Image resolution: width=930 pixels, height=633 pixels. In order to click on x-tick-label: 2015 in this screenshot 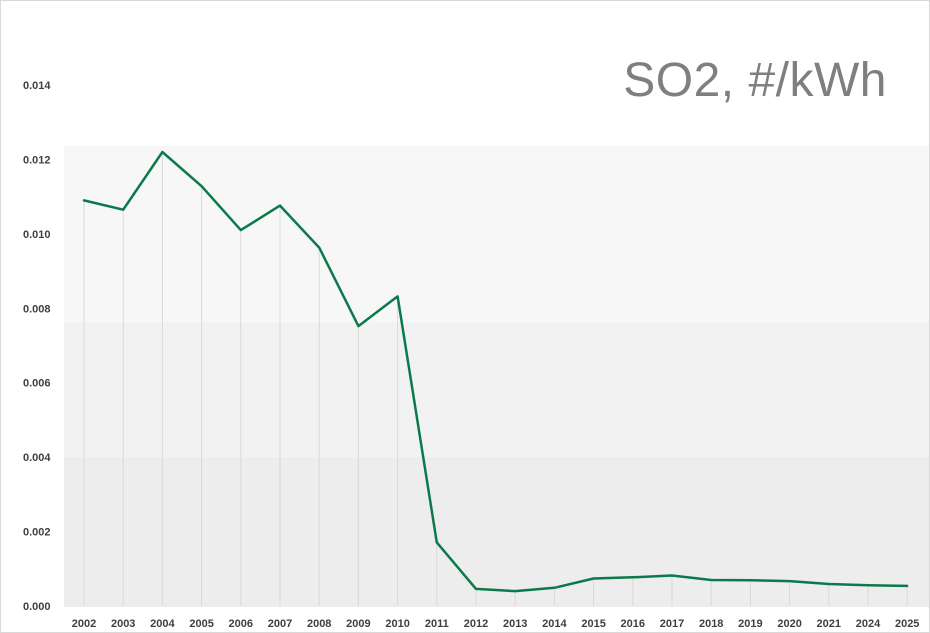, I will do `click(593, 624)`.